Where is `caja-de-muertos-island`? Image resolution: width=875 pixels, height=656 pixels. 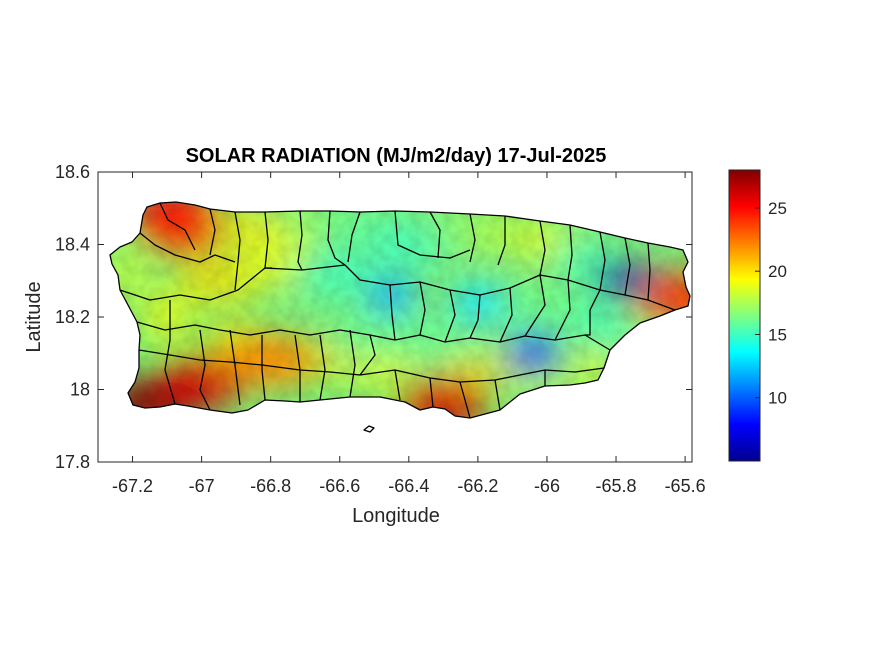
caja-de-muertos-island is located at coordinates (369, 429).